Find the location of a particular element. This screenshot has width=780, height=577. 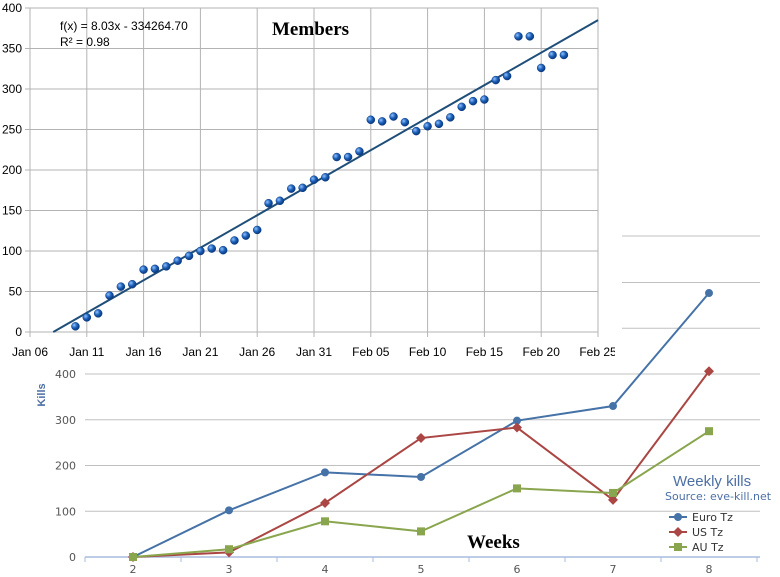

members-x-tick-label: Feb 05 is located at coordinates (371, 352).